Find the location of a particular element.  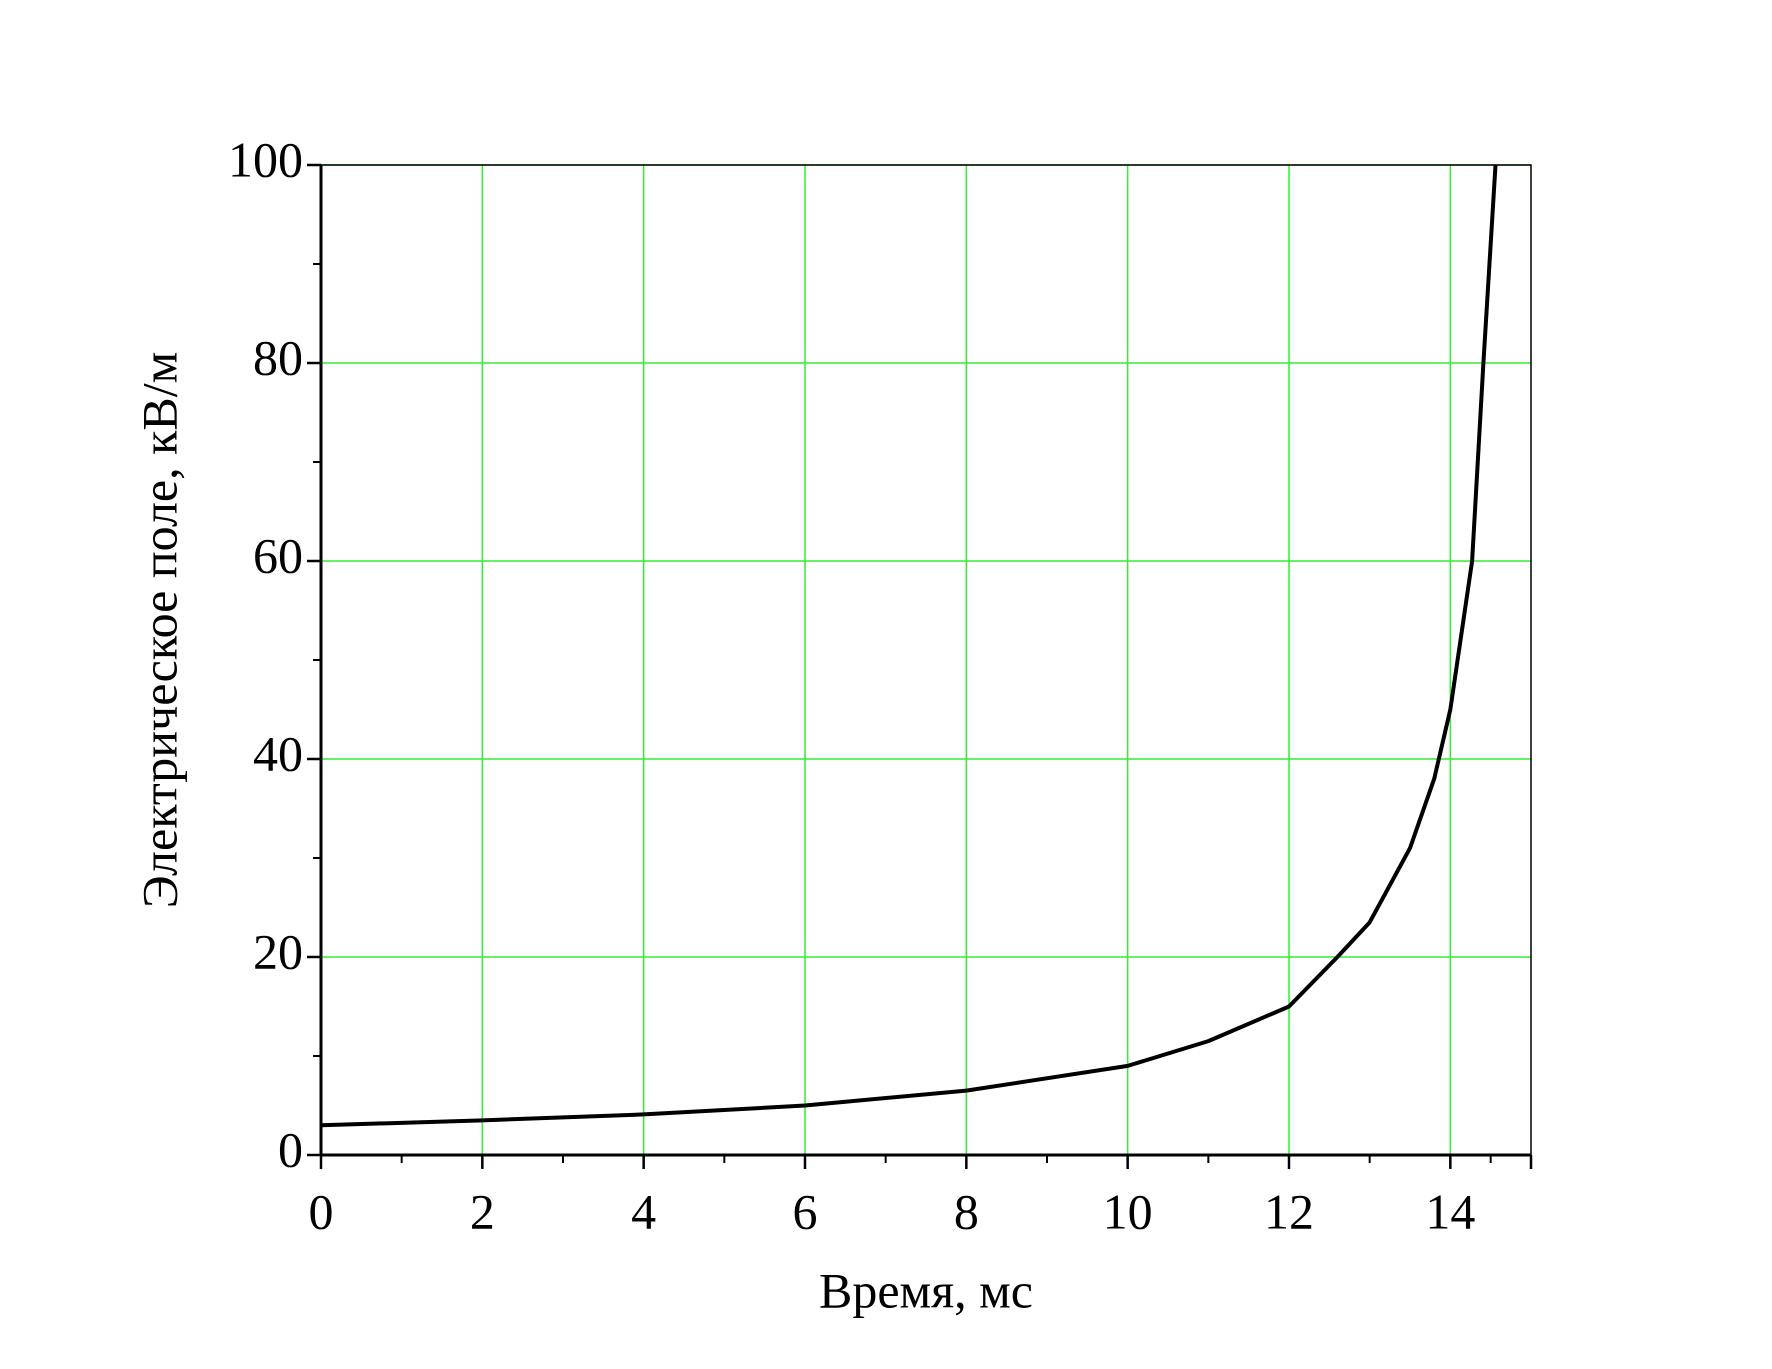

y-axis-title: Электрическое поле, кВ/м is located at coordinates (159, 630).